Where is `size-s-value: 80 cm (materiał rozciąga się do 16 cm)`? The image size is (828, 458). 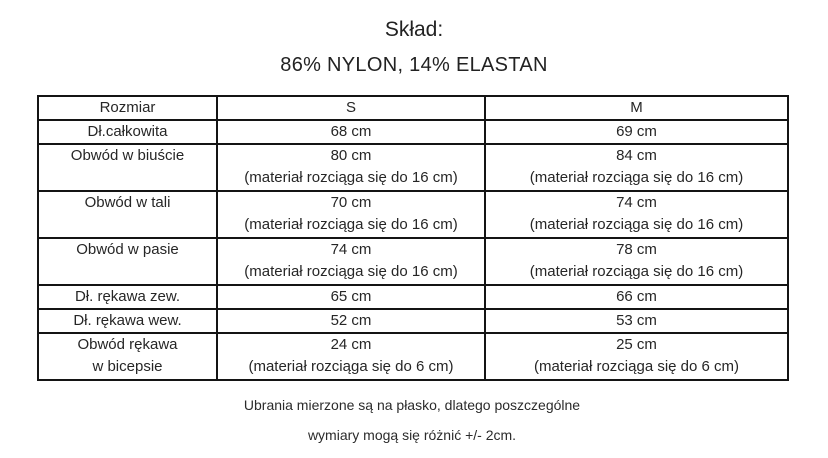
size-s-value: 80 cm (materiał rozciąga się do 16 cm) is located at coordinates (351, 167).